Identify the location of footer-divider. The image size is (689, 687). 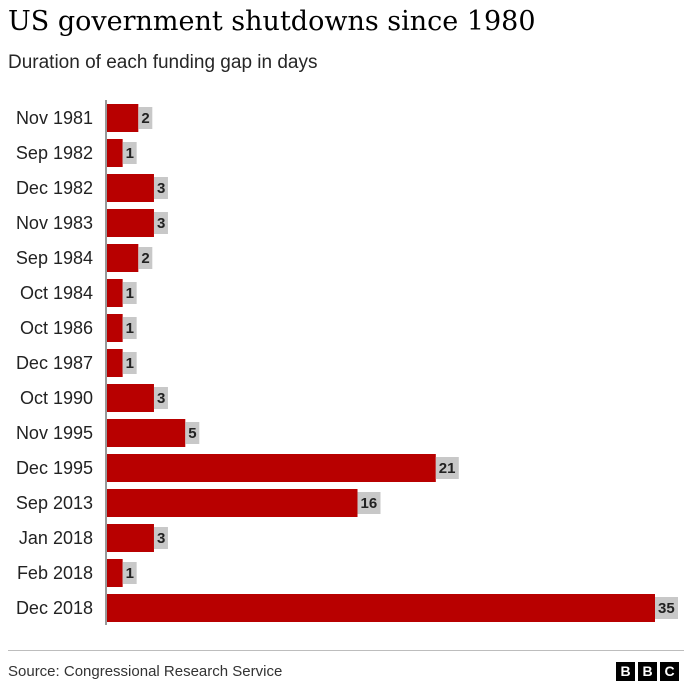
(346, 650).